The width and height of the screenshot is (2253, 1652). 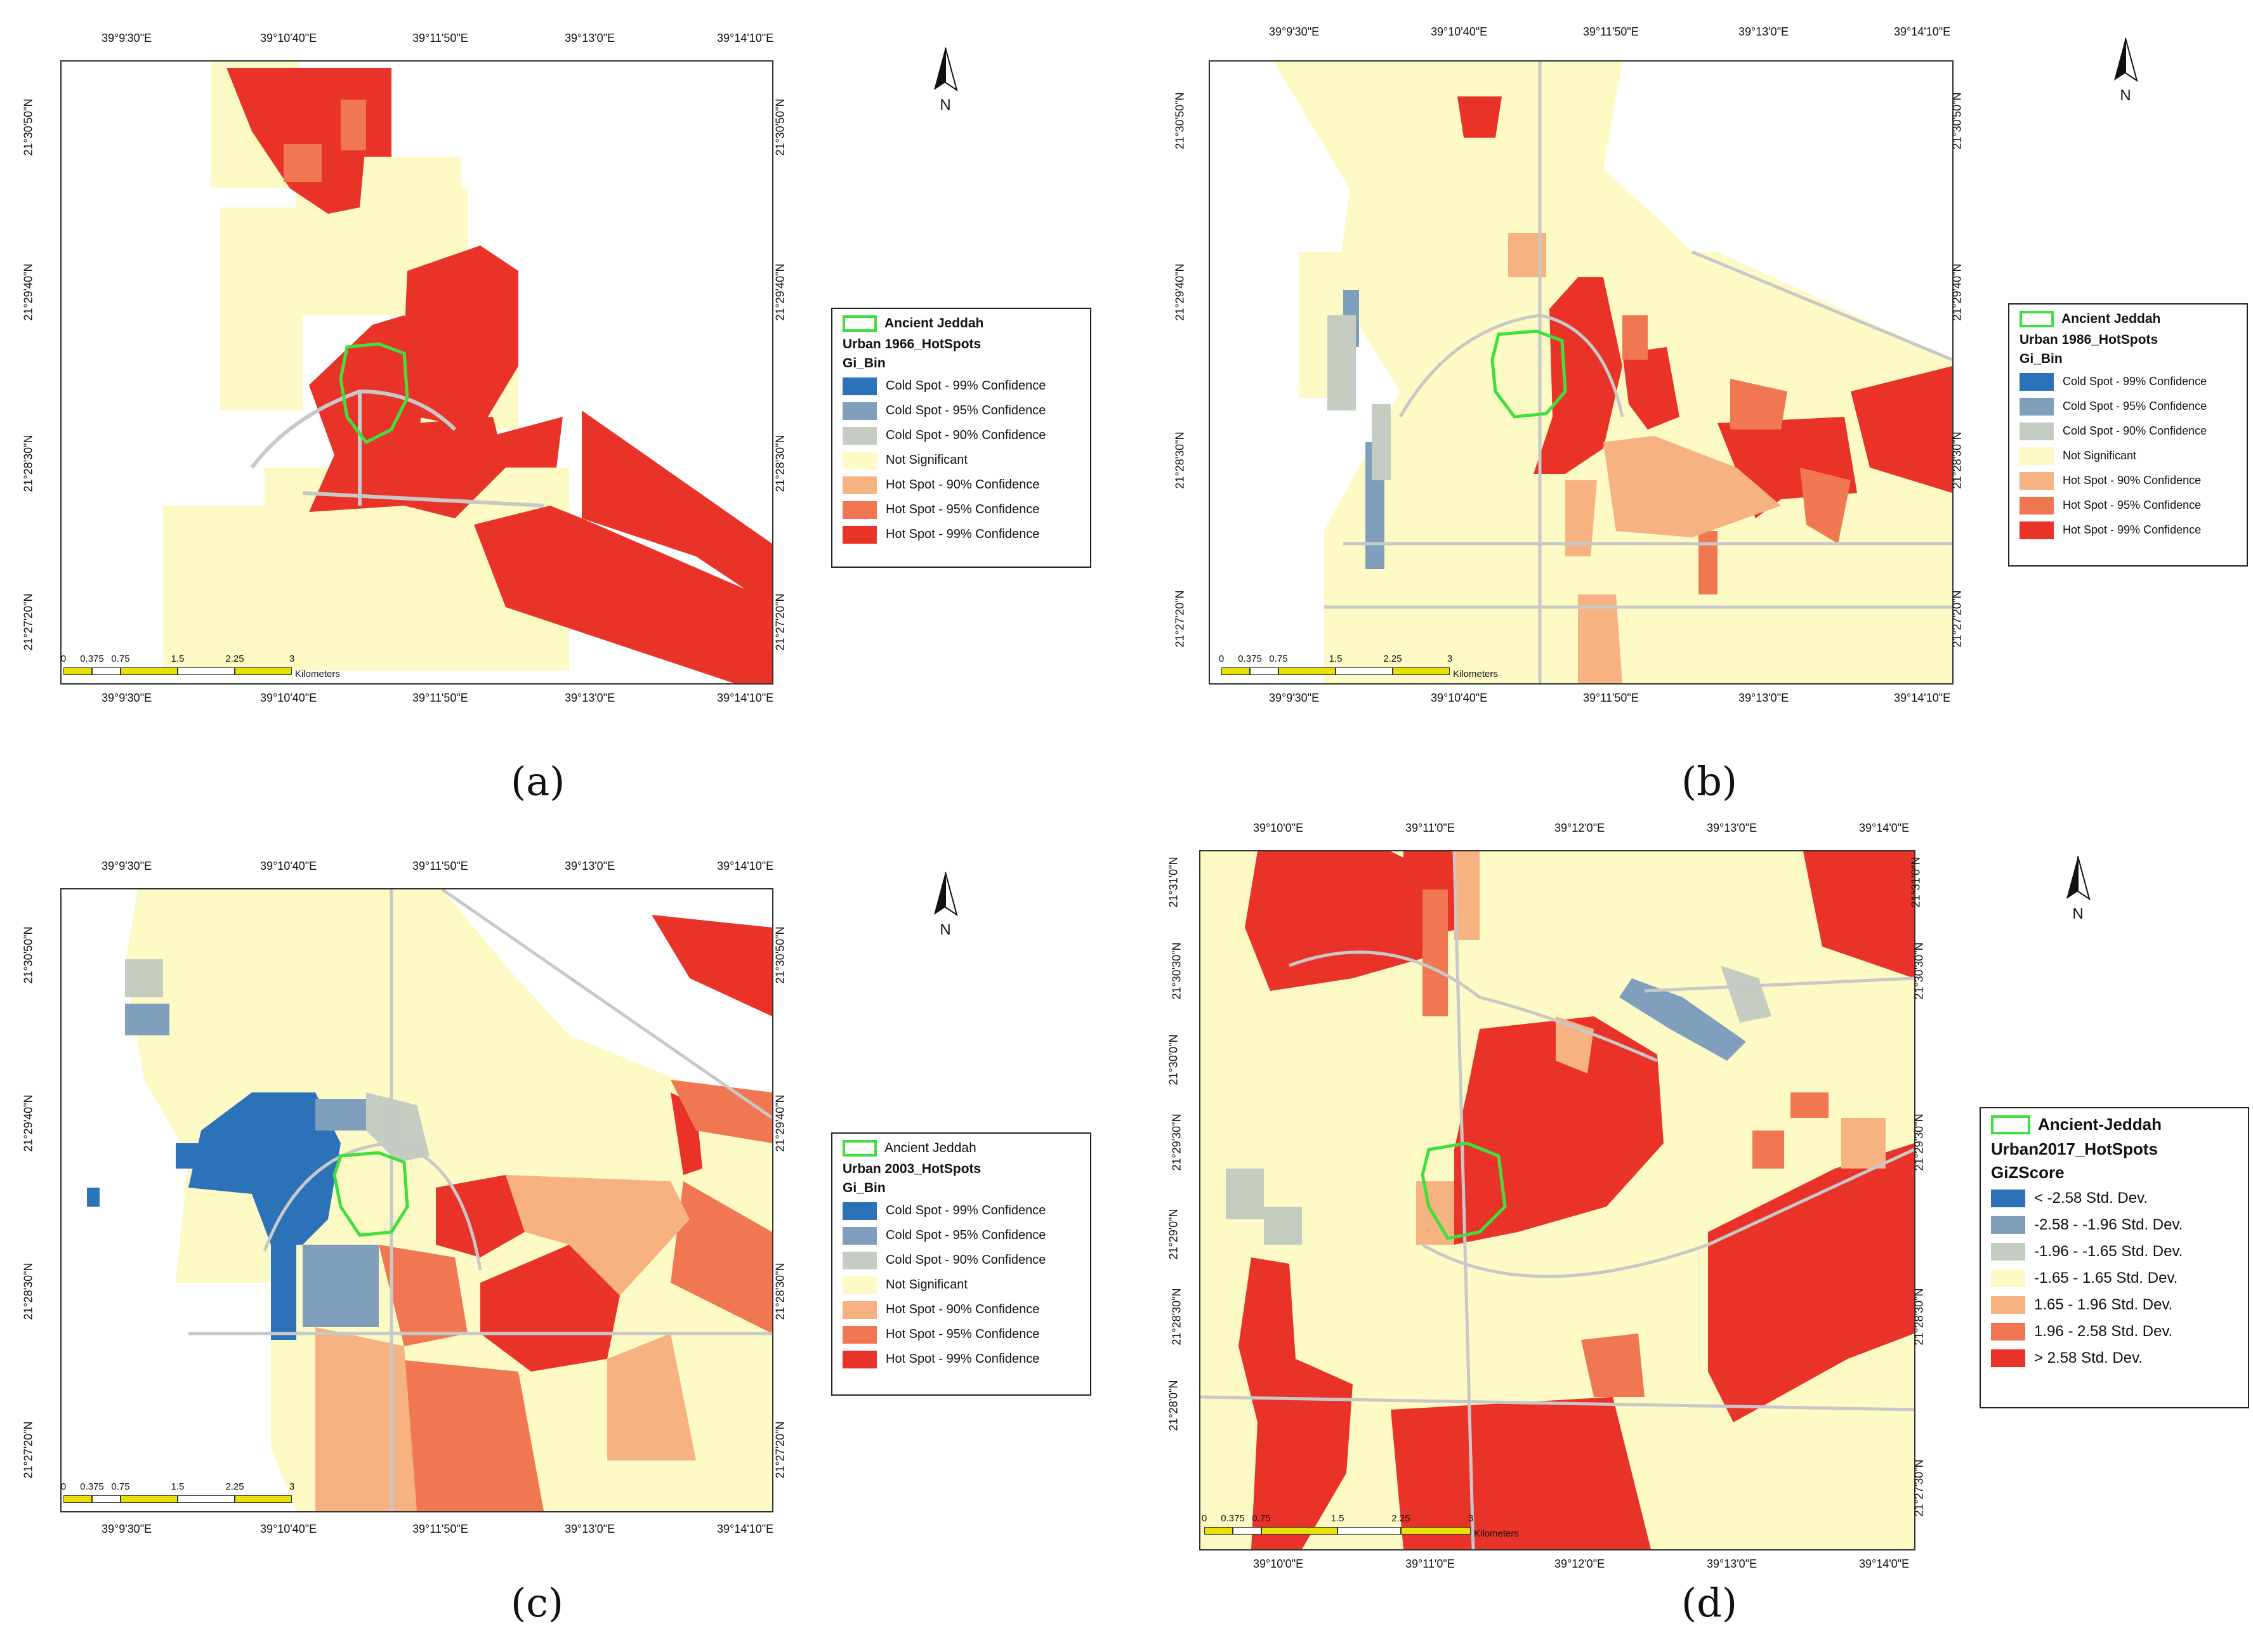 I want to click on map-d-canvas, so click(x=1557, y=1200).